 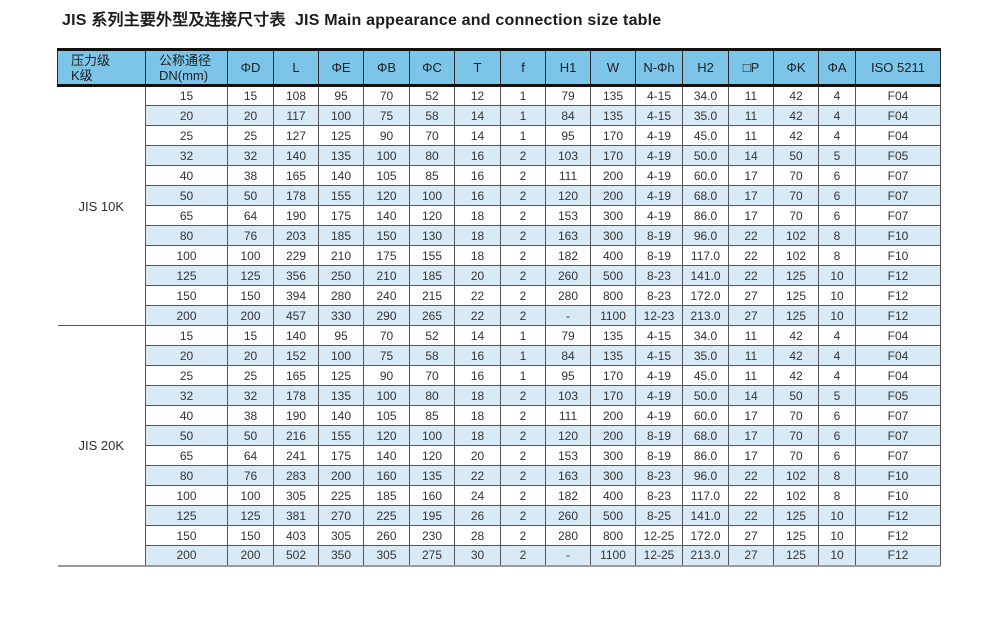 I want to click on cell: 5, so click(x=837, y=395).